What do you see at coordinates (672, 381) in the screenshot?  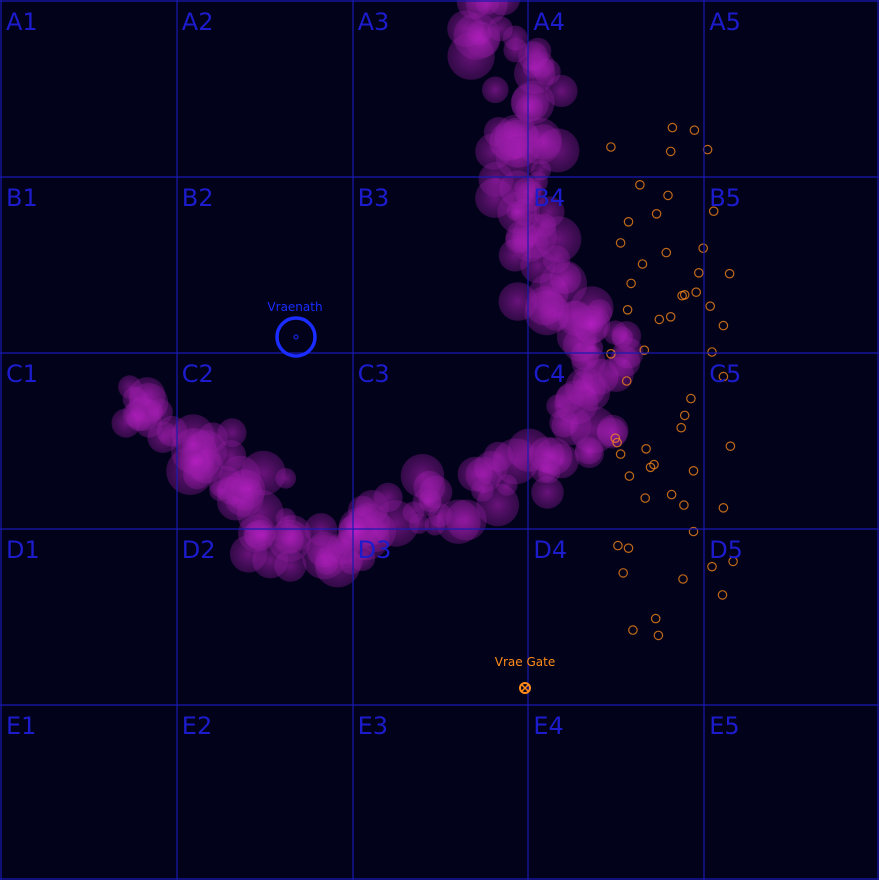 I see `asteroid-field` at bounding box center [672, 381].